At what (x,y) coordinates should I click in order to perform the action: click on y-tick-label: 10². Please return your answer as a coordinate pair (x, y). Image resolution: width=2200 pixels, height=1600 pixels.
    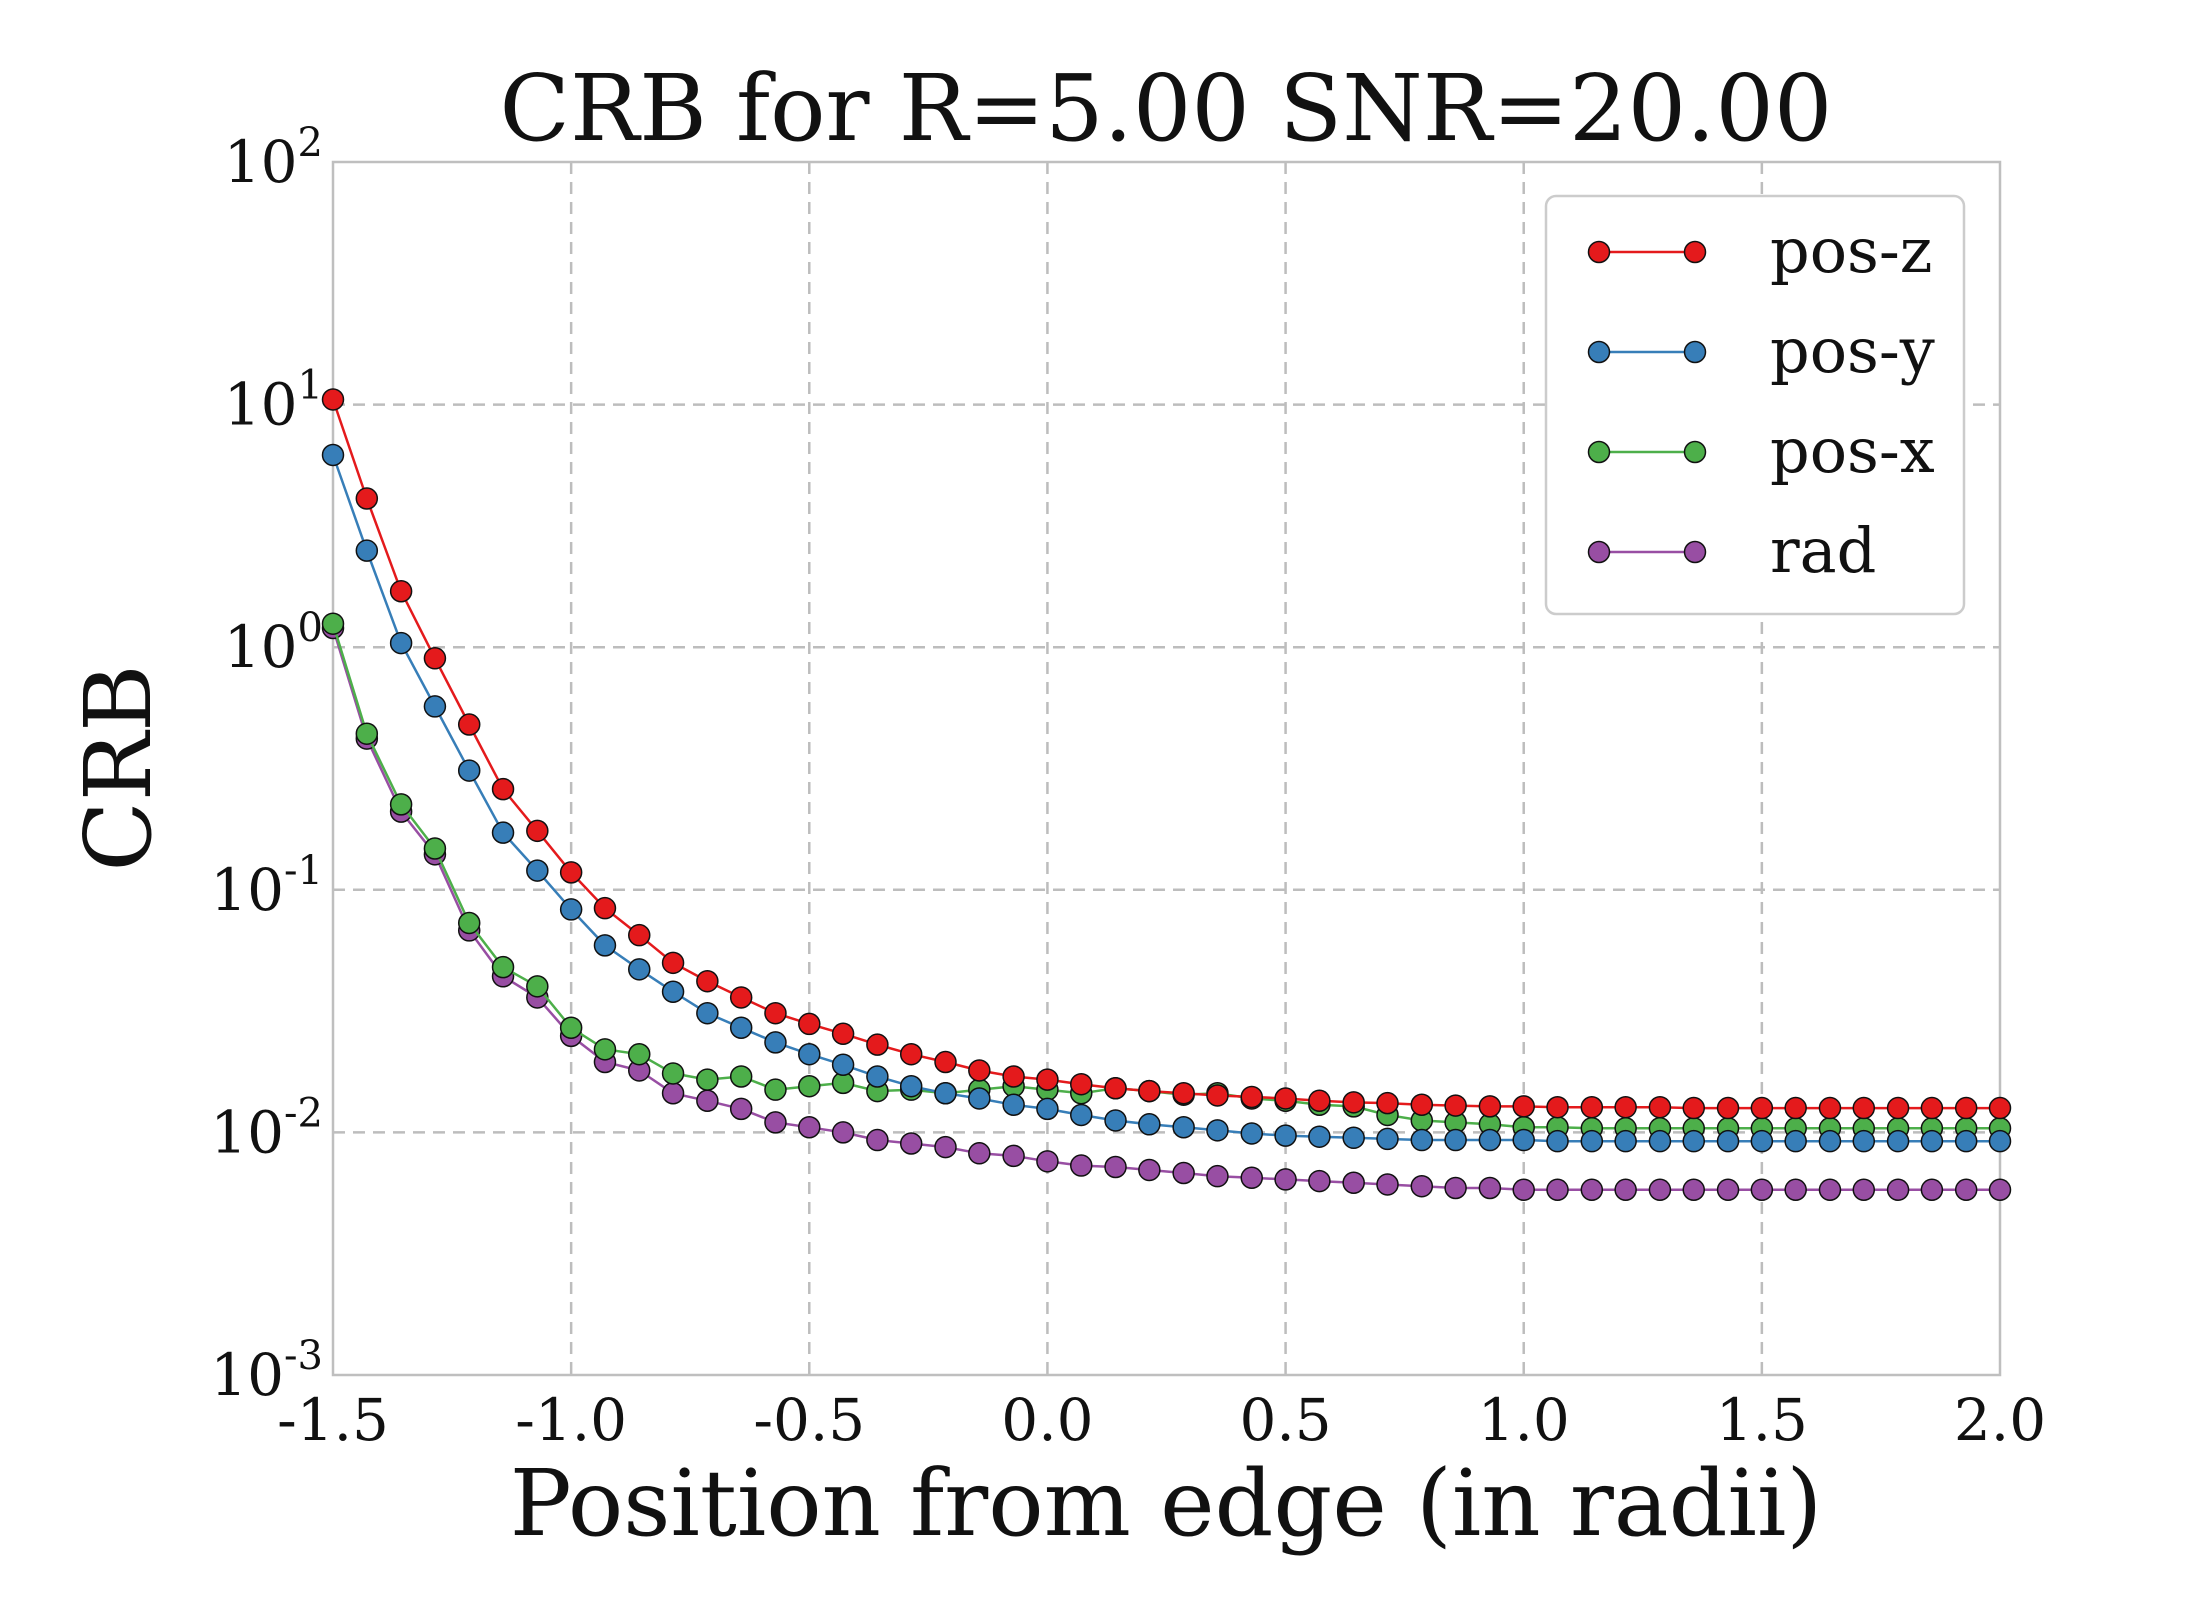
    Looking at the image, I should click on (273, 158).